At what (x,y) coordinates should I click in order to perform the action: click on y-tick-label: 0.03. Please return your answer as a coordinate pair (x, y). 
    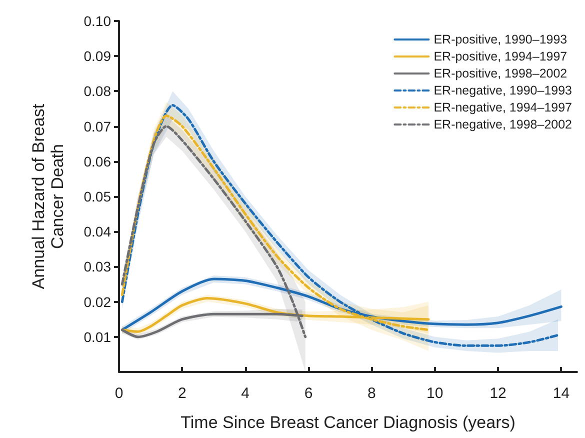
    Looking at the image, I should click on (98, 266).